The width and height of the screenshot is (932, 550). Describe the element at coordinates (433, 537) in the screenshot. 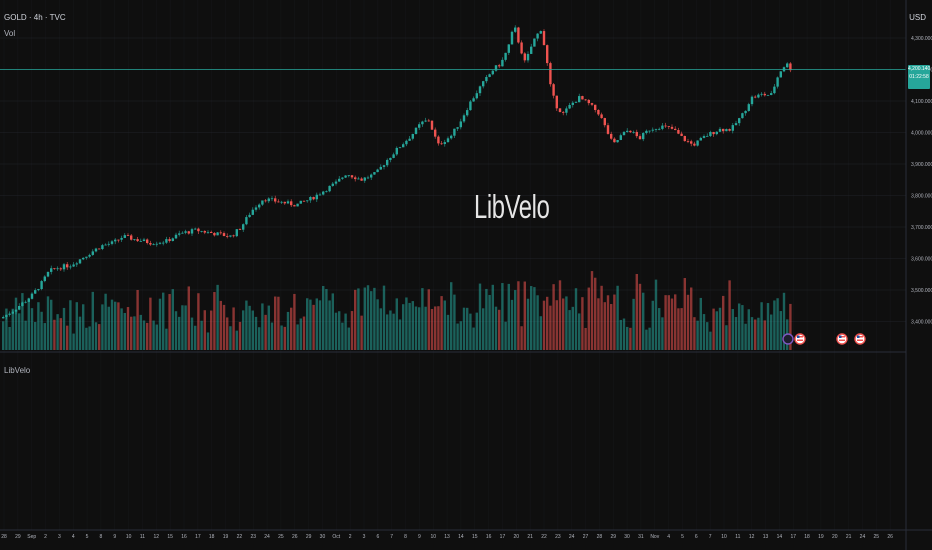

I see `time-tick-label: 10` at that location.